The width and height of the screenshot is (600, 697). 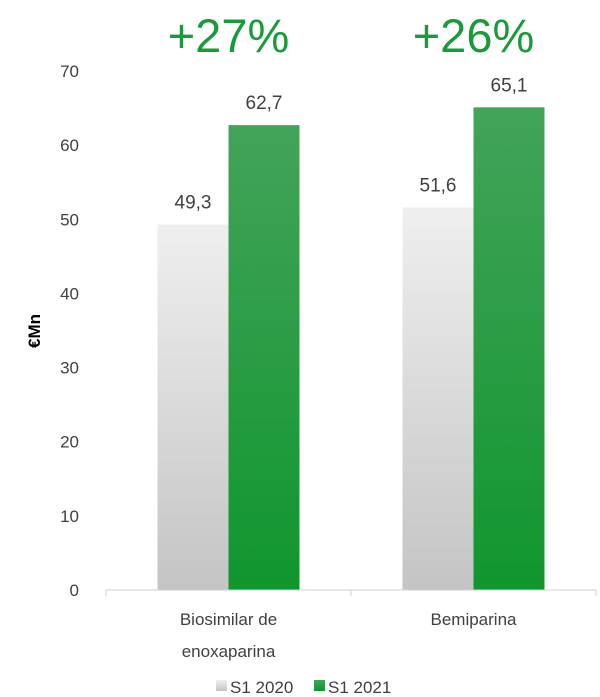 I want to click on legend-label: S1 2021, so click(x=359, y=687).